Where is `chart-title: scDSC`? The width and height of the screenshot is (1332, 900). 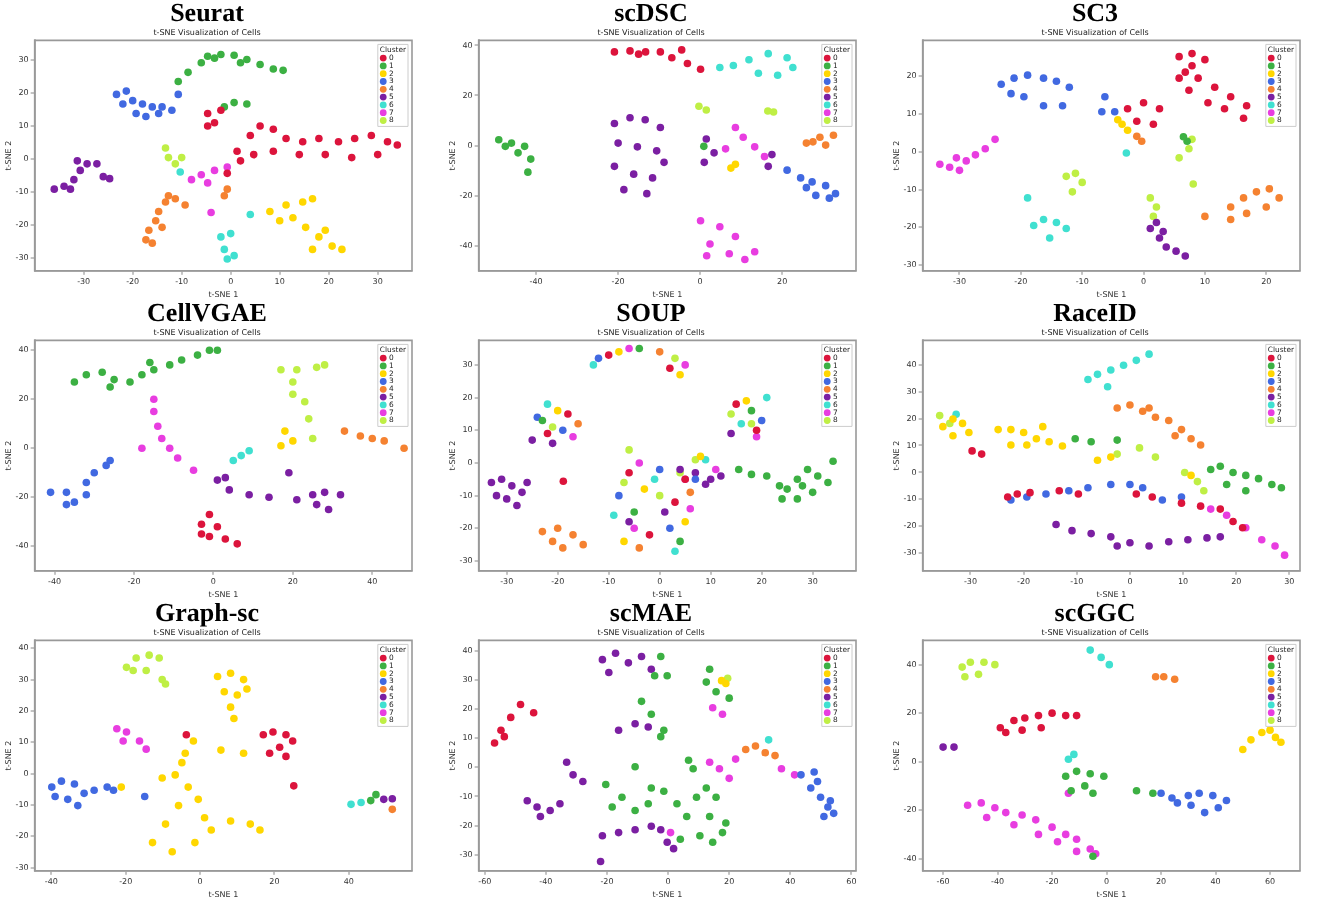 chart-title: scDSC is located at coordinates (651, 14).